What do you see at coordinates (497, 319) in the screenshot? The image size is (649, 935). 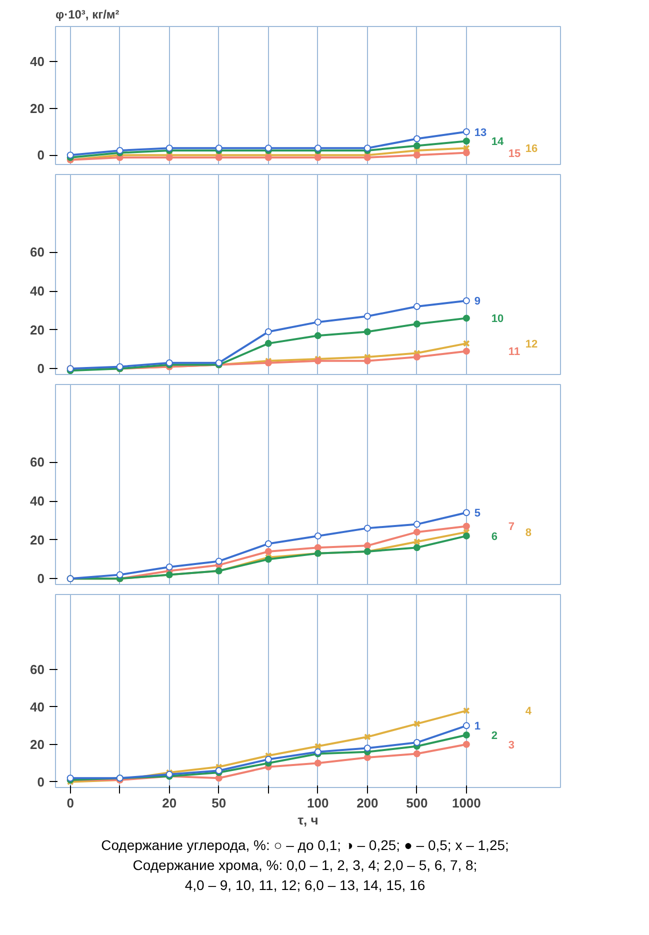 I see `text: 10` at bounding box center [497, 319].